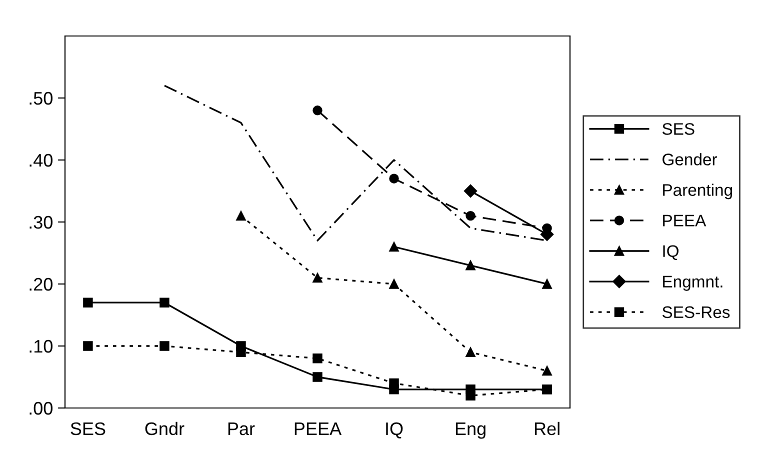 This screenshot has width=773, height=466. What do you see at coordinates (88, 429) in the screenshot?
I see `x-tick-label: SES` at bounding box center [88, 429].